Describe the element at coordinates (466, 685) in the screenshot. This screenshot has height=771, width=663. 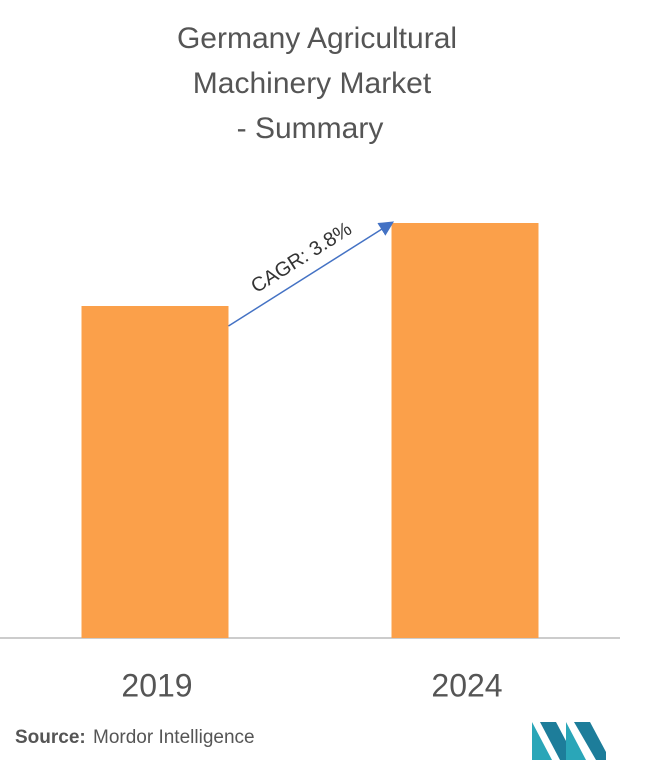
I see `x-tick-label: 2024` at that location.